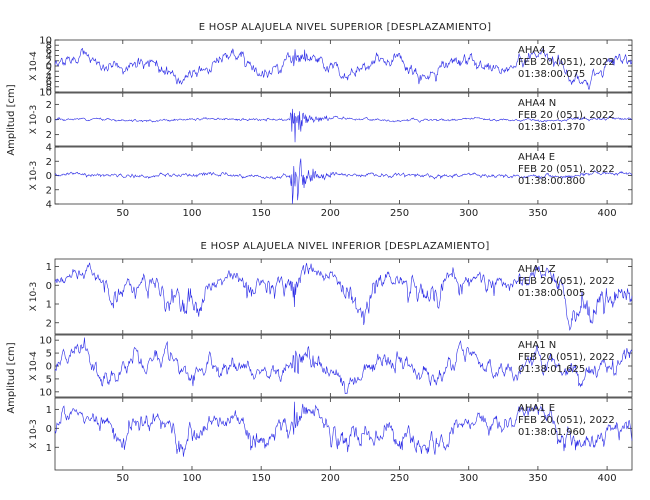 The height and width of the screenshot is (500, 650). What do you see at coordinates (551, 127) in the screenshot?
I see `station-info-line: 01:38:01.370` at bounding box center [551, 127].